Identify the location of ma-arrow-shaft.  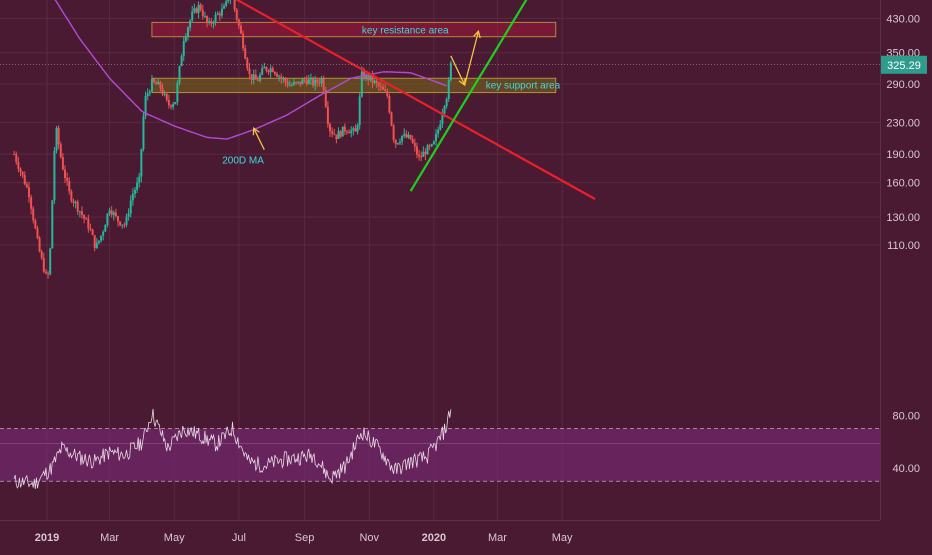
(259, 139).